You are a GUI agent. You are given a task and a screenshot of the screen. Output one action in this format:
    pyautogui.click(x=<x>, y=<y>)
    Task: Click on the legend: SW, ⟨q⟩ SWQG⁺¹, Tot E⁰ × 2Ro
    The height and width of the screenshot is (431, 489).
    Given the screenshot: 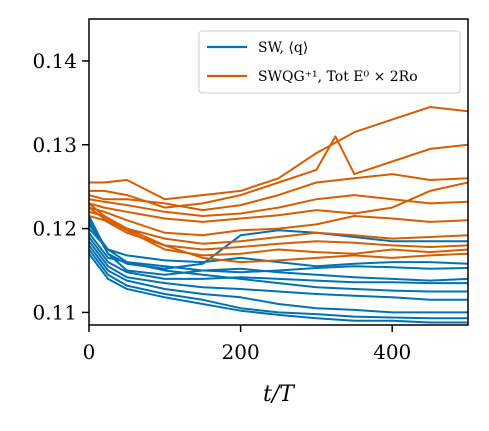 What is the action you would take?
    pyautogui.click(x=329, y=62)
    